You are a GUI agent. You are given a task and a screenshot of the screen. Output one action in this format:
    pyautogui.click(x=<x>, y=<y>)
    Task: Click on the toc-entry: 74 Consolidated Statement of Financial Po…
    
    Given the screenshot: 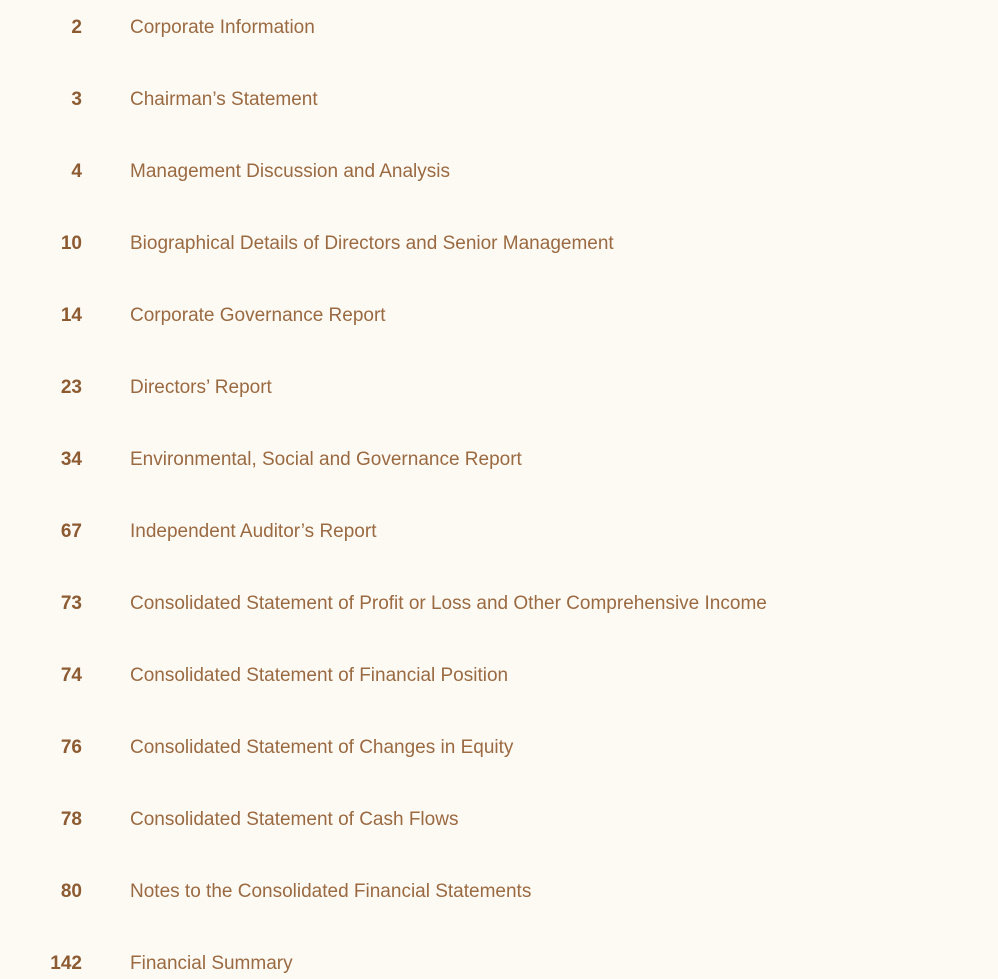 What is the action you would take?
    pyautogui.click(x=499, y=676)
    